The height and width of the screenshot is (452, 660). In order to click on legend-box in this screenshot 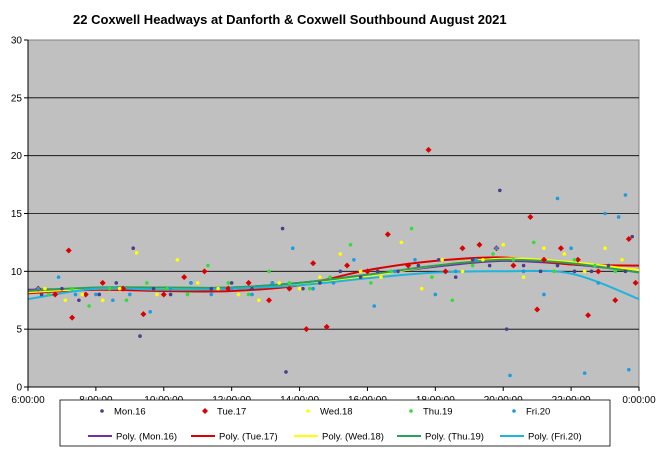, I will do `click(335, 423)`.